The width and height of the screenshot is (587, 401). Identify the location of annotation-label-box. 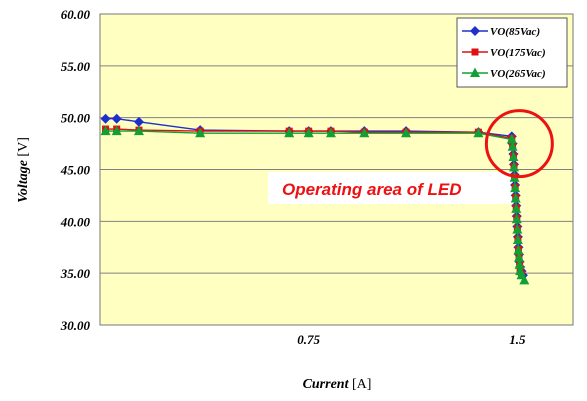
(392, 188).